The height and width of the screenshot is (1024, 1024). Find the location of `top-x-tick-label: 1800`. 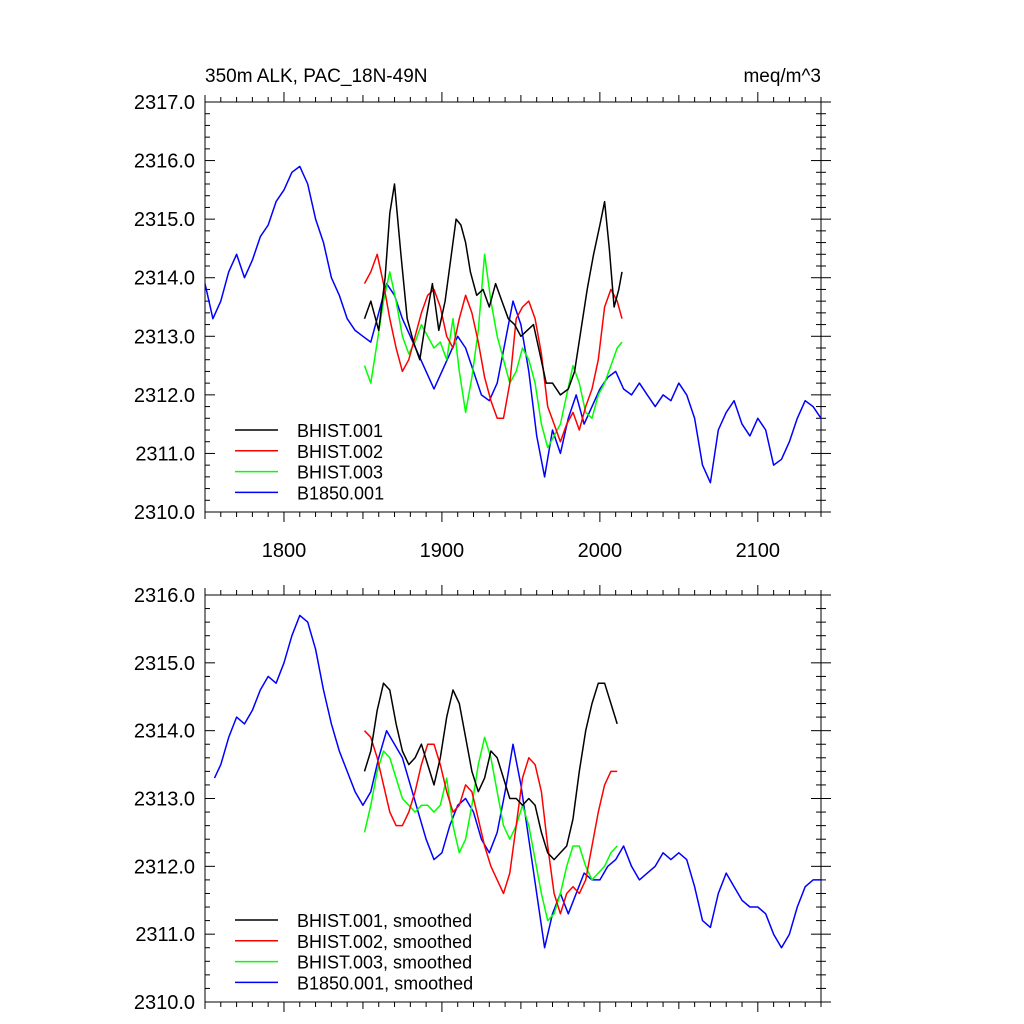

top-x-tick-label: 1800 is located at coordinates (284, 551).